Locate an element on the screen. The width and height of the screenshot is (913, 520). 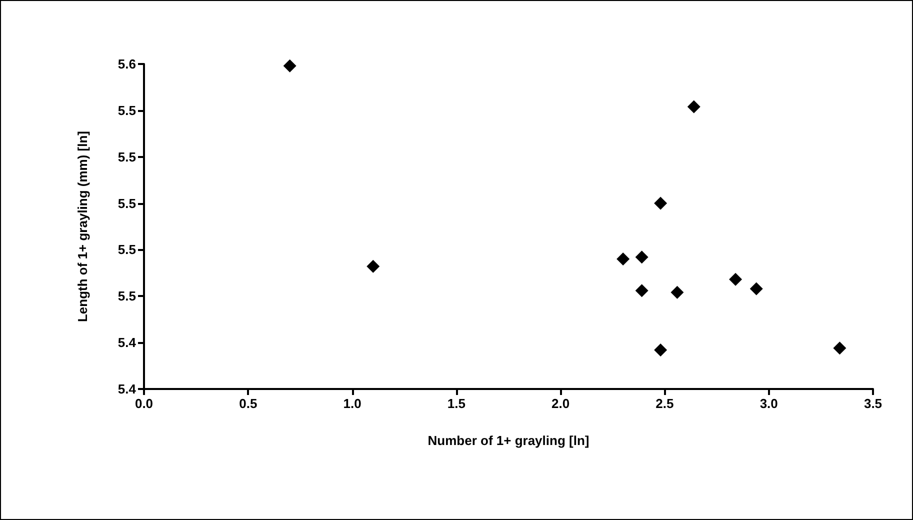
x-tick-label: 1.5 is located at coordinates (456, 403).